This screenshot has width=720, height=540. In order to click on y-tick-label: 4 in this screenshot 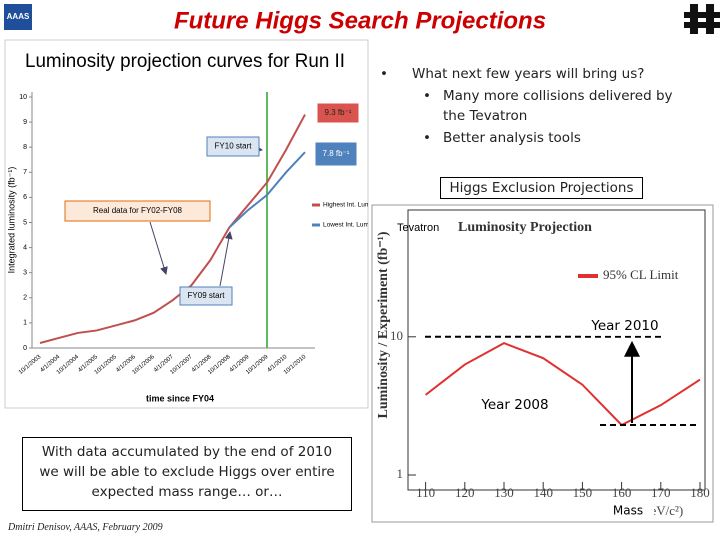, I will do `click(25, 247)`.